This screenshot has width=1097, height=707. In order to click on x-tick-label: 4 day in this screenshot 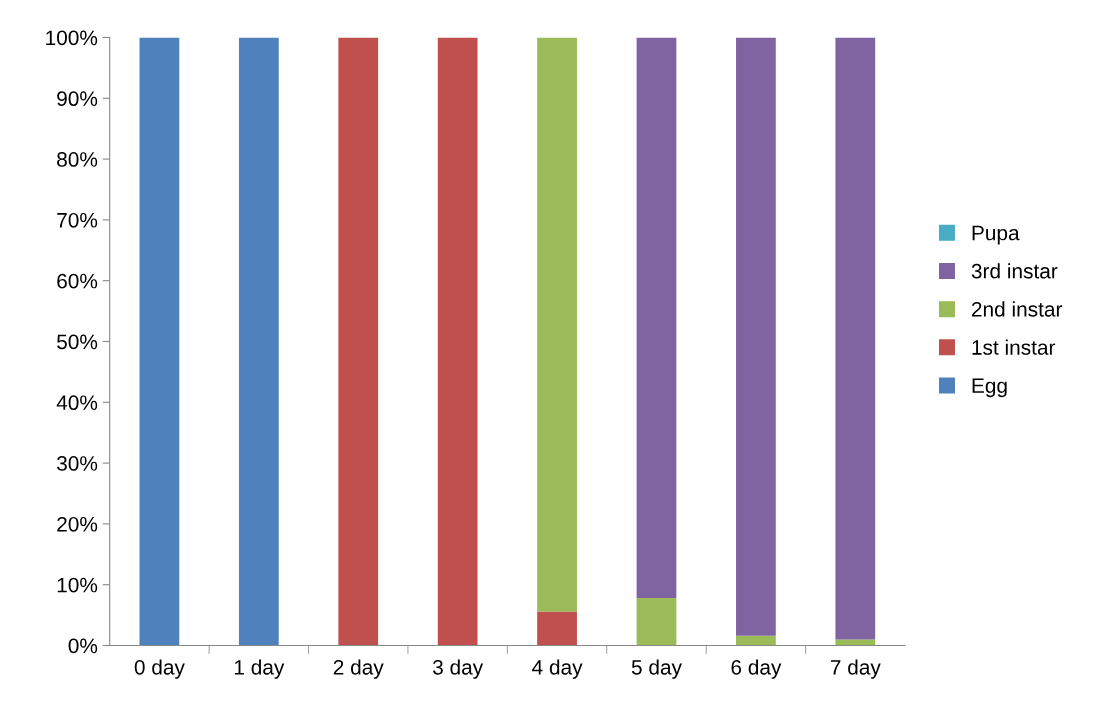, I will do `click(557, 669)`.